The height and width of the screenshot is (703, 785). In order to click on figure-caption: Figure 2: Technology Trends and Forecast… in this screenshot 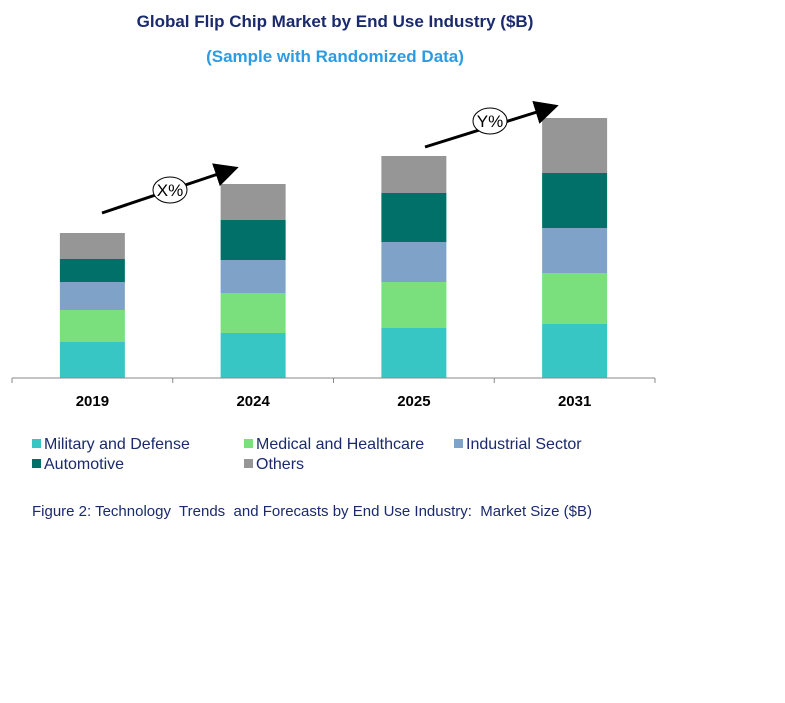, I will do `click(312, 511)`.